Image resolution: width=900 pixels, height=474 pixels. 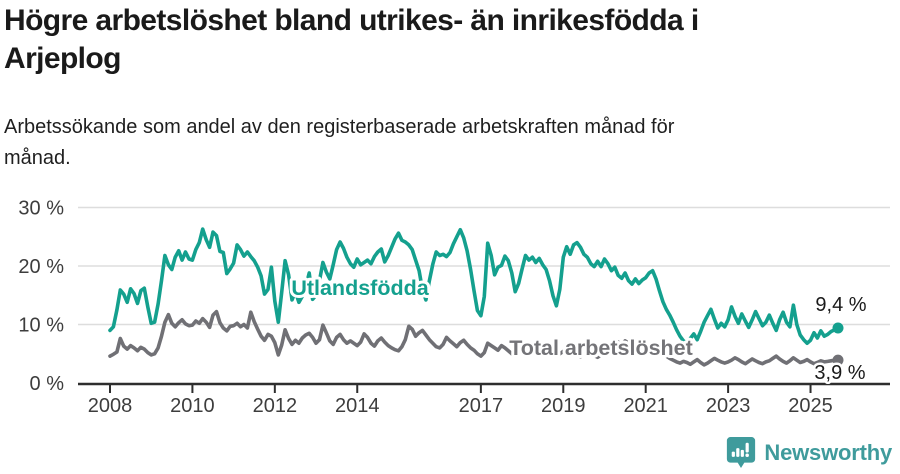 What do you see at coordinates (41, 209) in the screenshot?
I see `y-axis-tick-label: 30 %` at bounding box center [41, 209].